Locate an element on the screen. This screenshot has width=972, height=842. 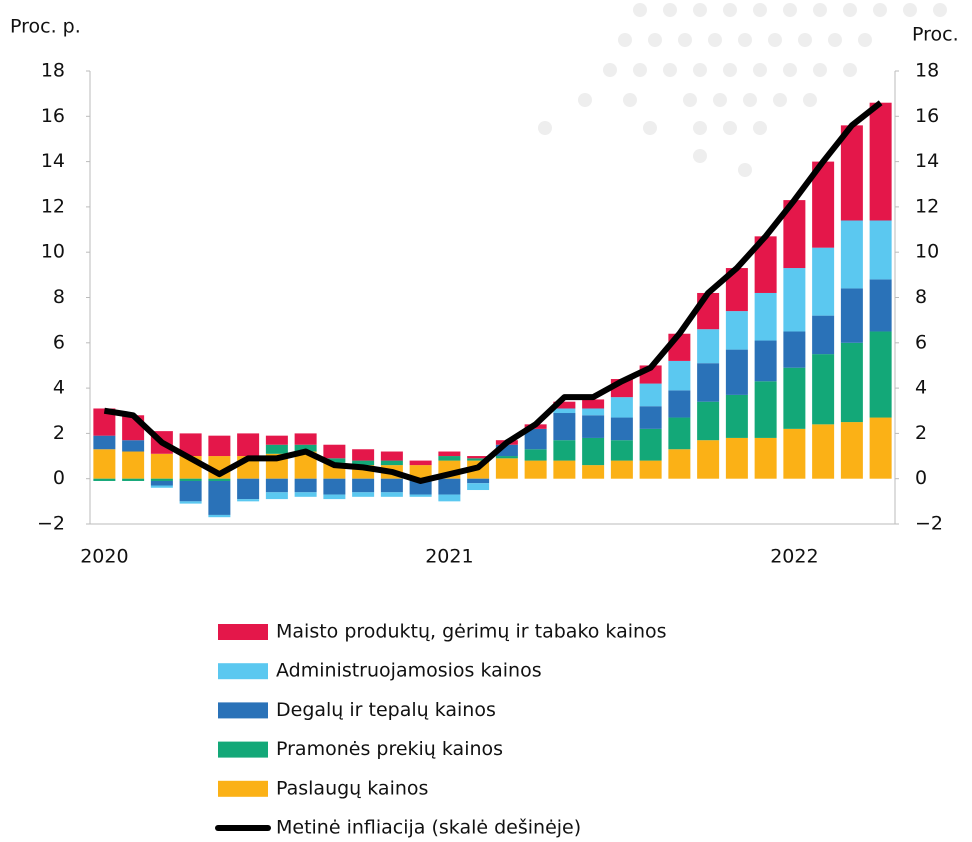
y2-tick-label: 12 is located at coordinates (927, 206).